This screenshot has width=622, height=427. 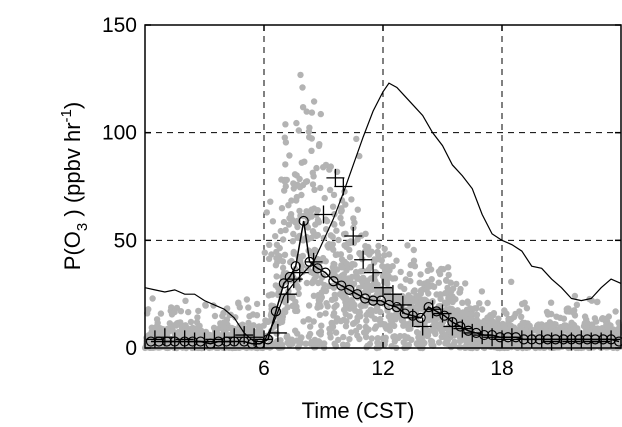 What do you see at coordinates (119, 25) in the screenshot?
I see `y-tick-label: 150` at bounding box center [119, 25].